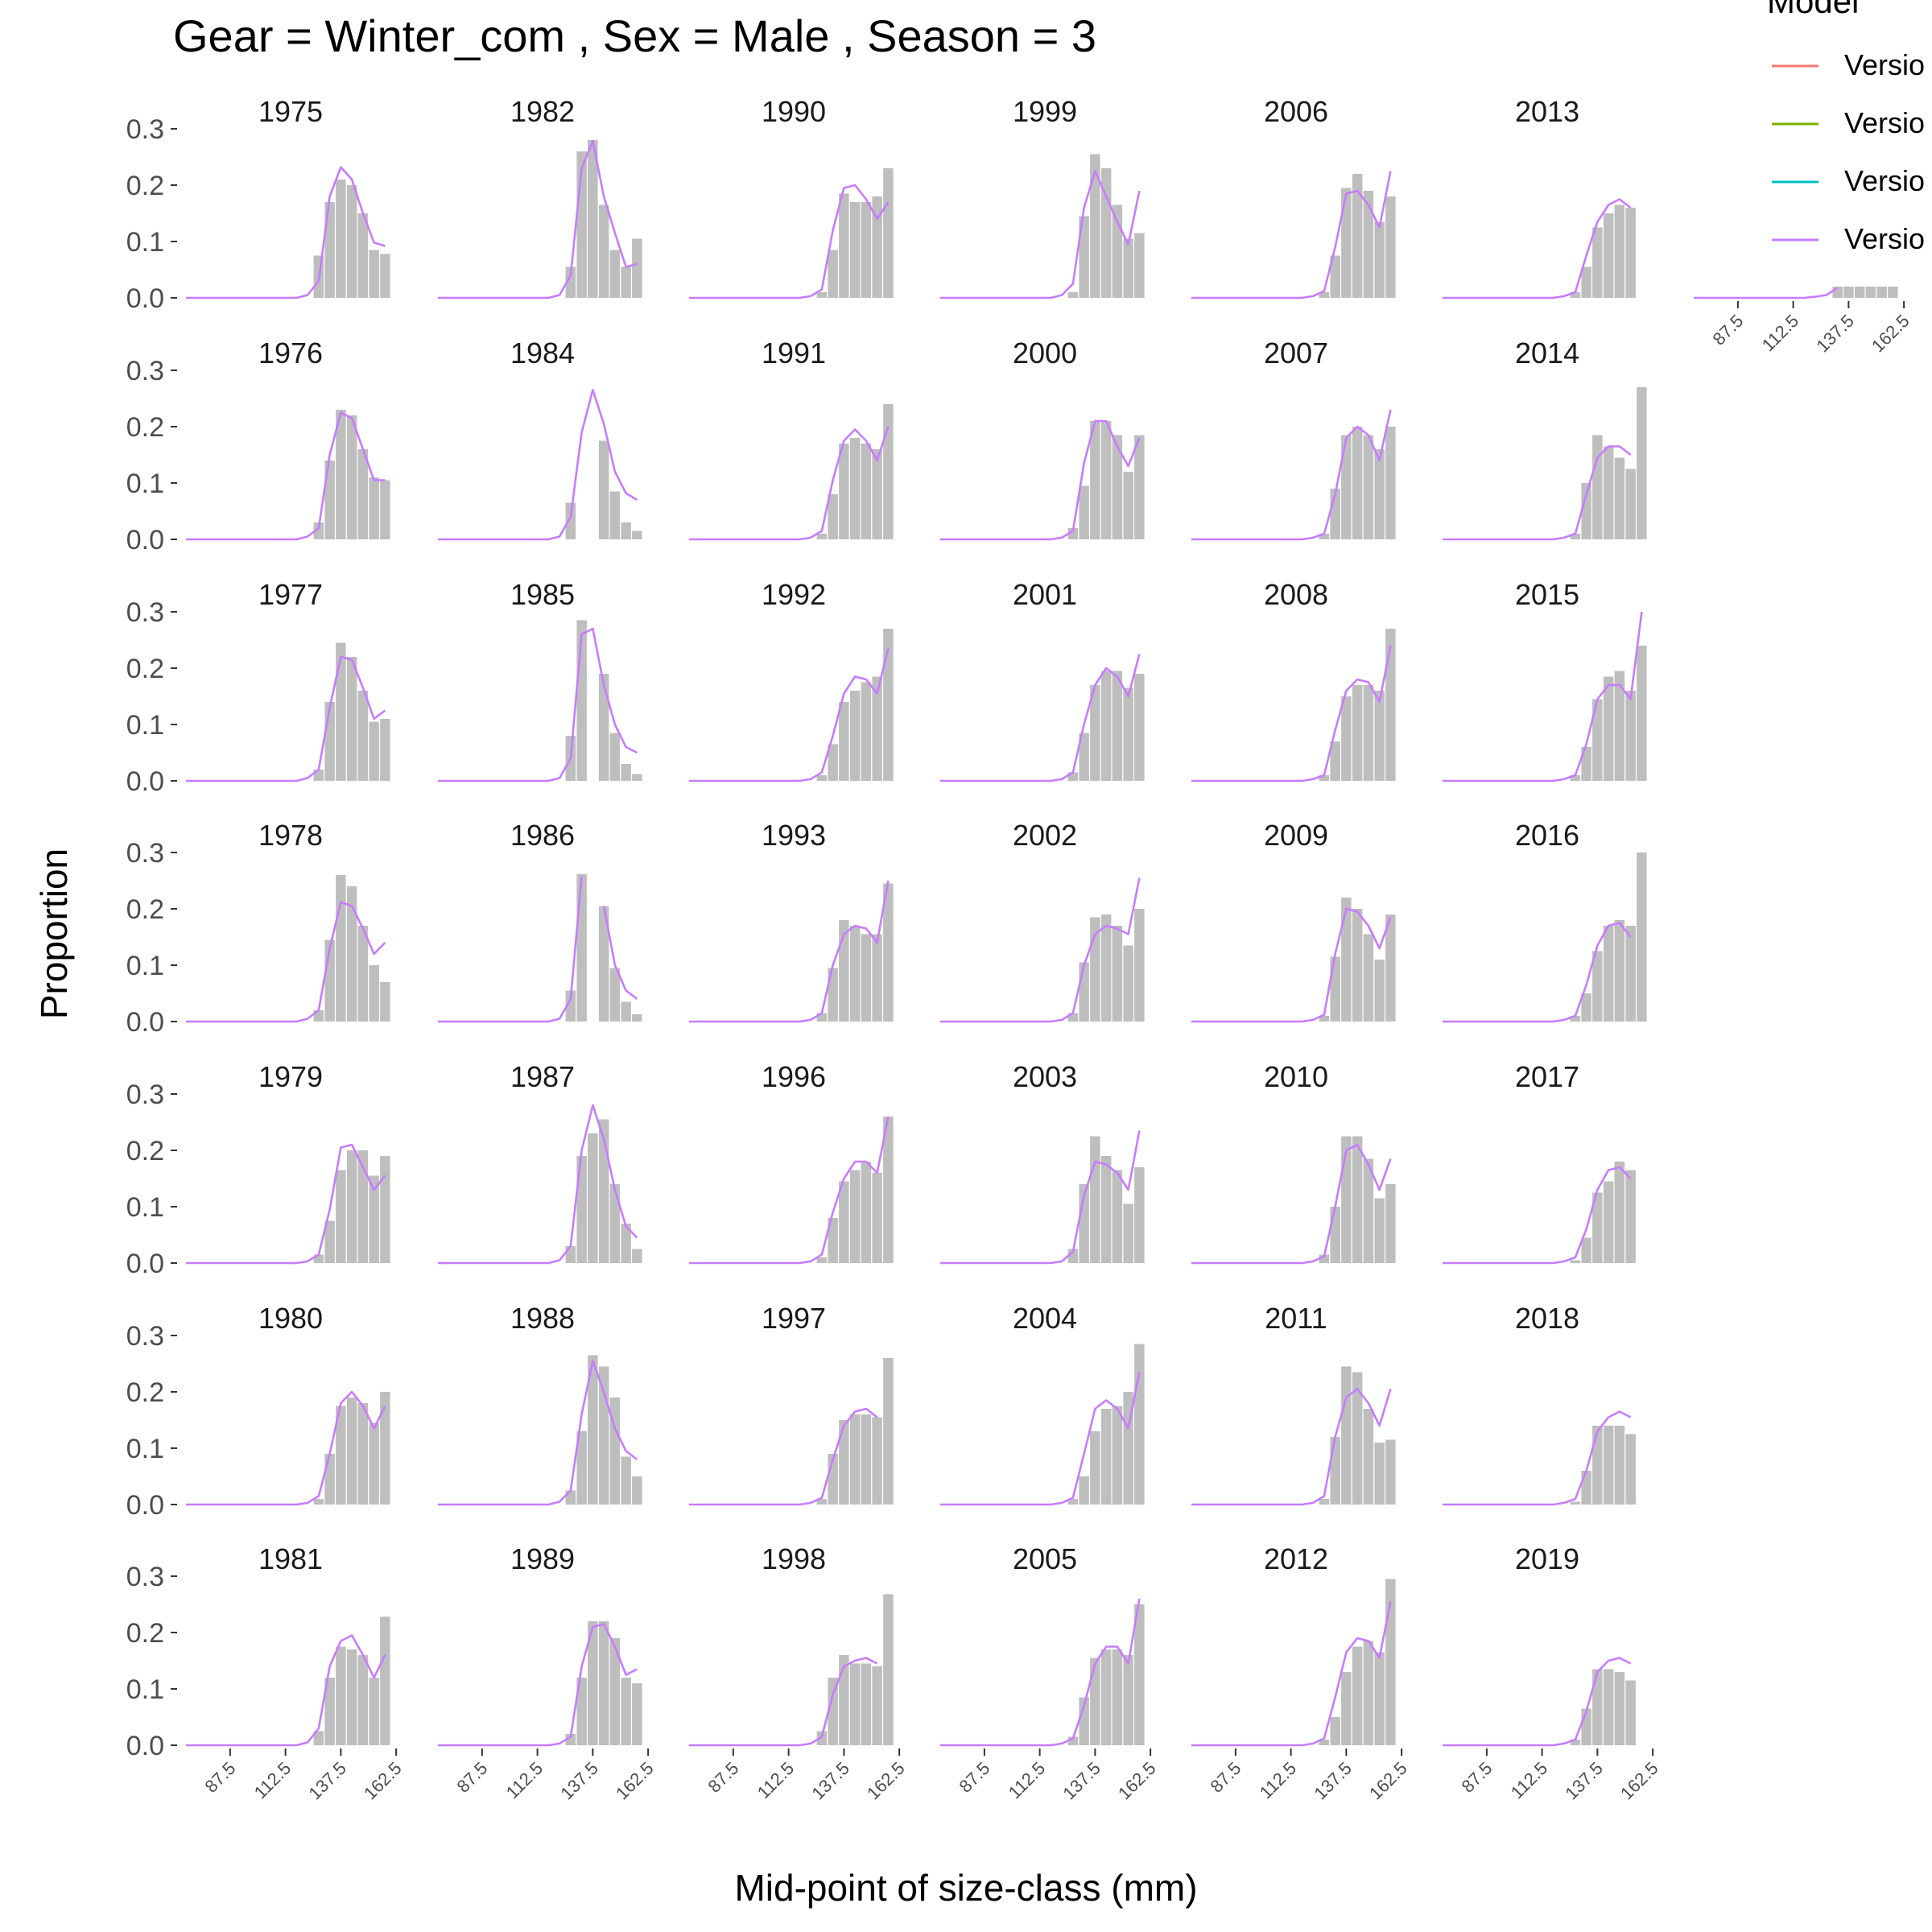 This screenshot has width=1932, height=1932. I want to click on panel-strip-label: 2011, so click(1296, 1318).